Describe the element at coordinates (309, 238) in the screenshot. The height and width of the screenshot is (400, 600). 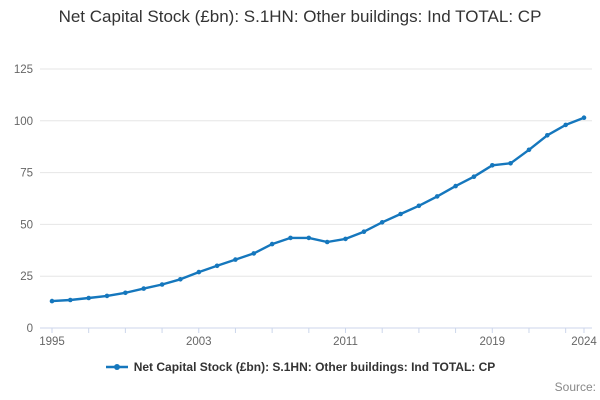
I see `data-point-2009` at that location.